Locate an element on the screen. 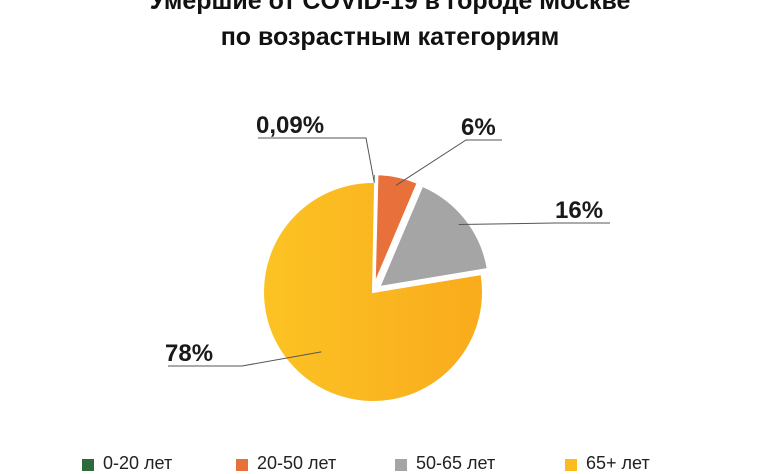 Image resolution: width=780 pixels, height=474 pixels. data-label-3: 16% is located at coordinates (579, 210).